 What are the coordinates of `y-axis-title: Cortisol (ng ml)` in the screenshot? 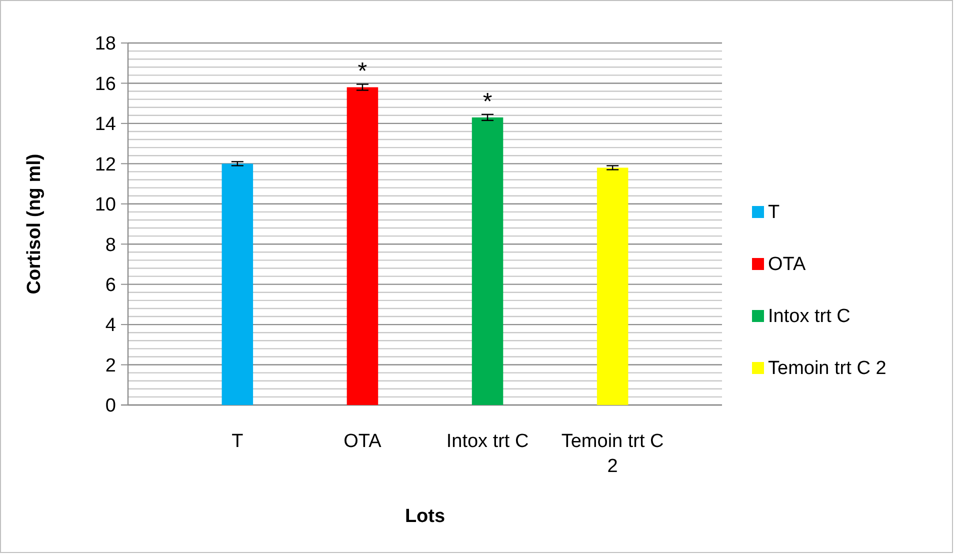 It's located at (34, 224).